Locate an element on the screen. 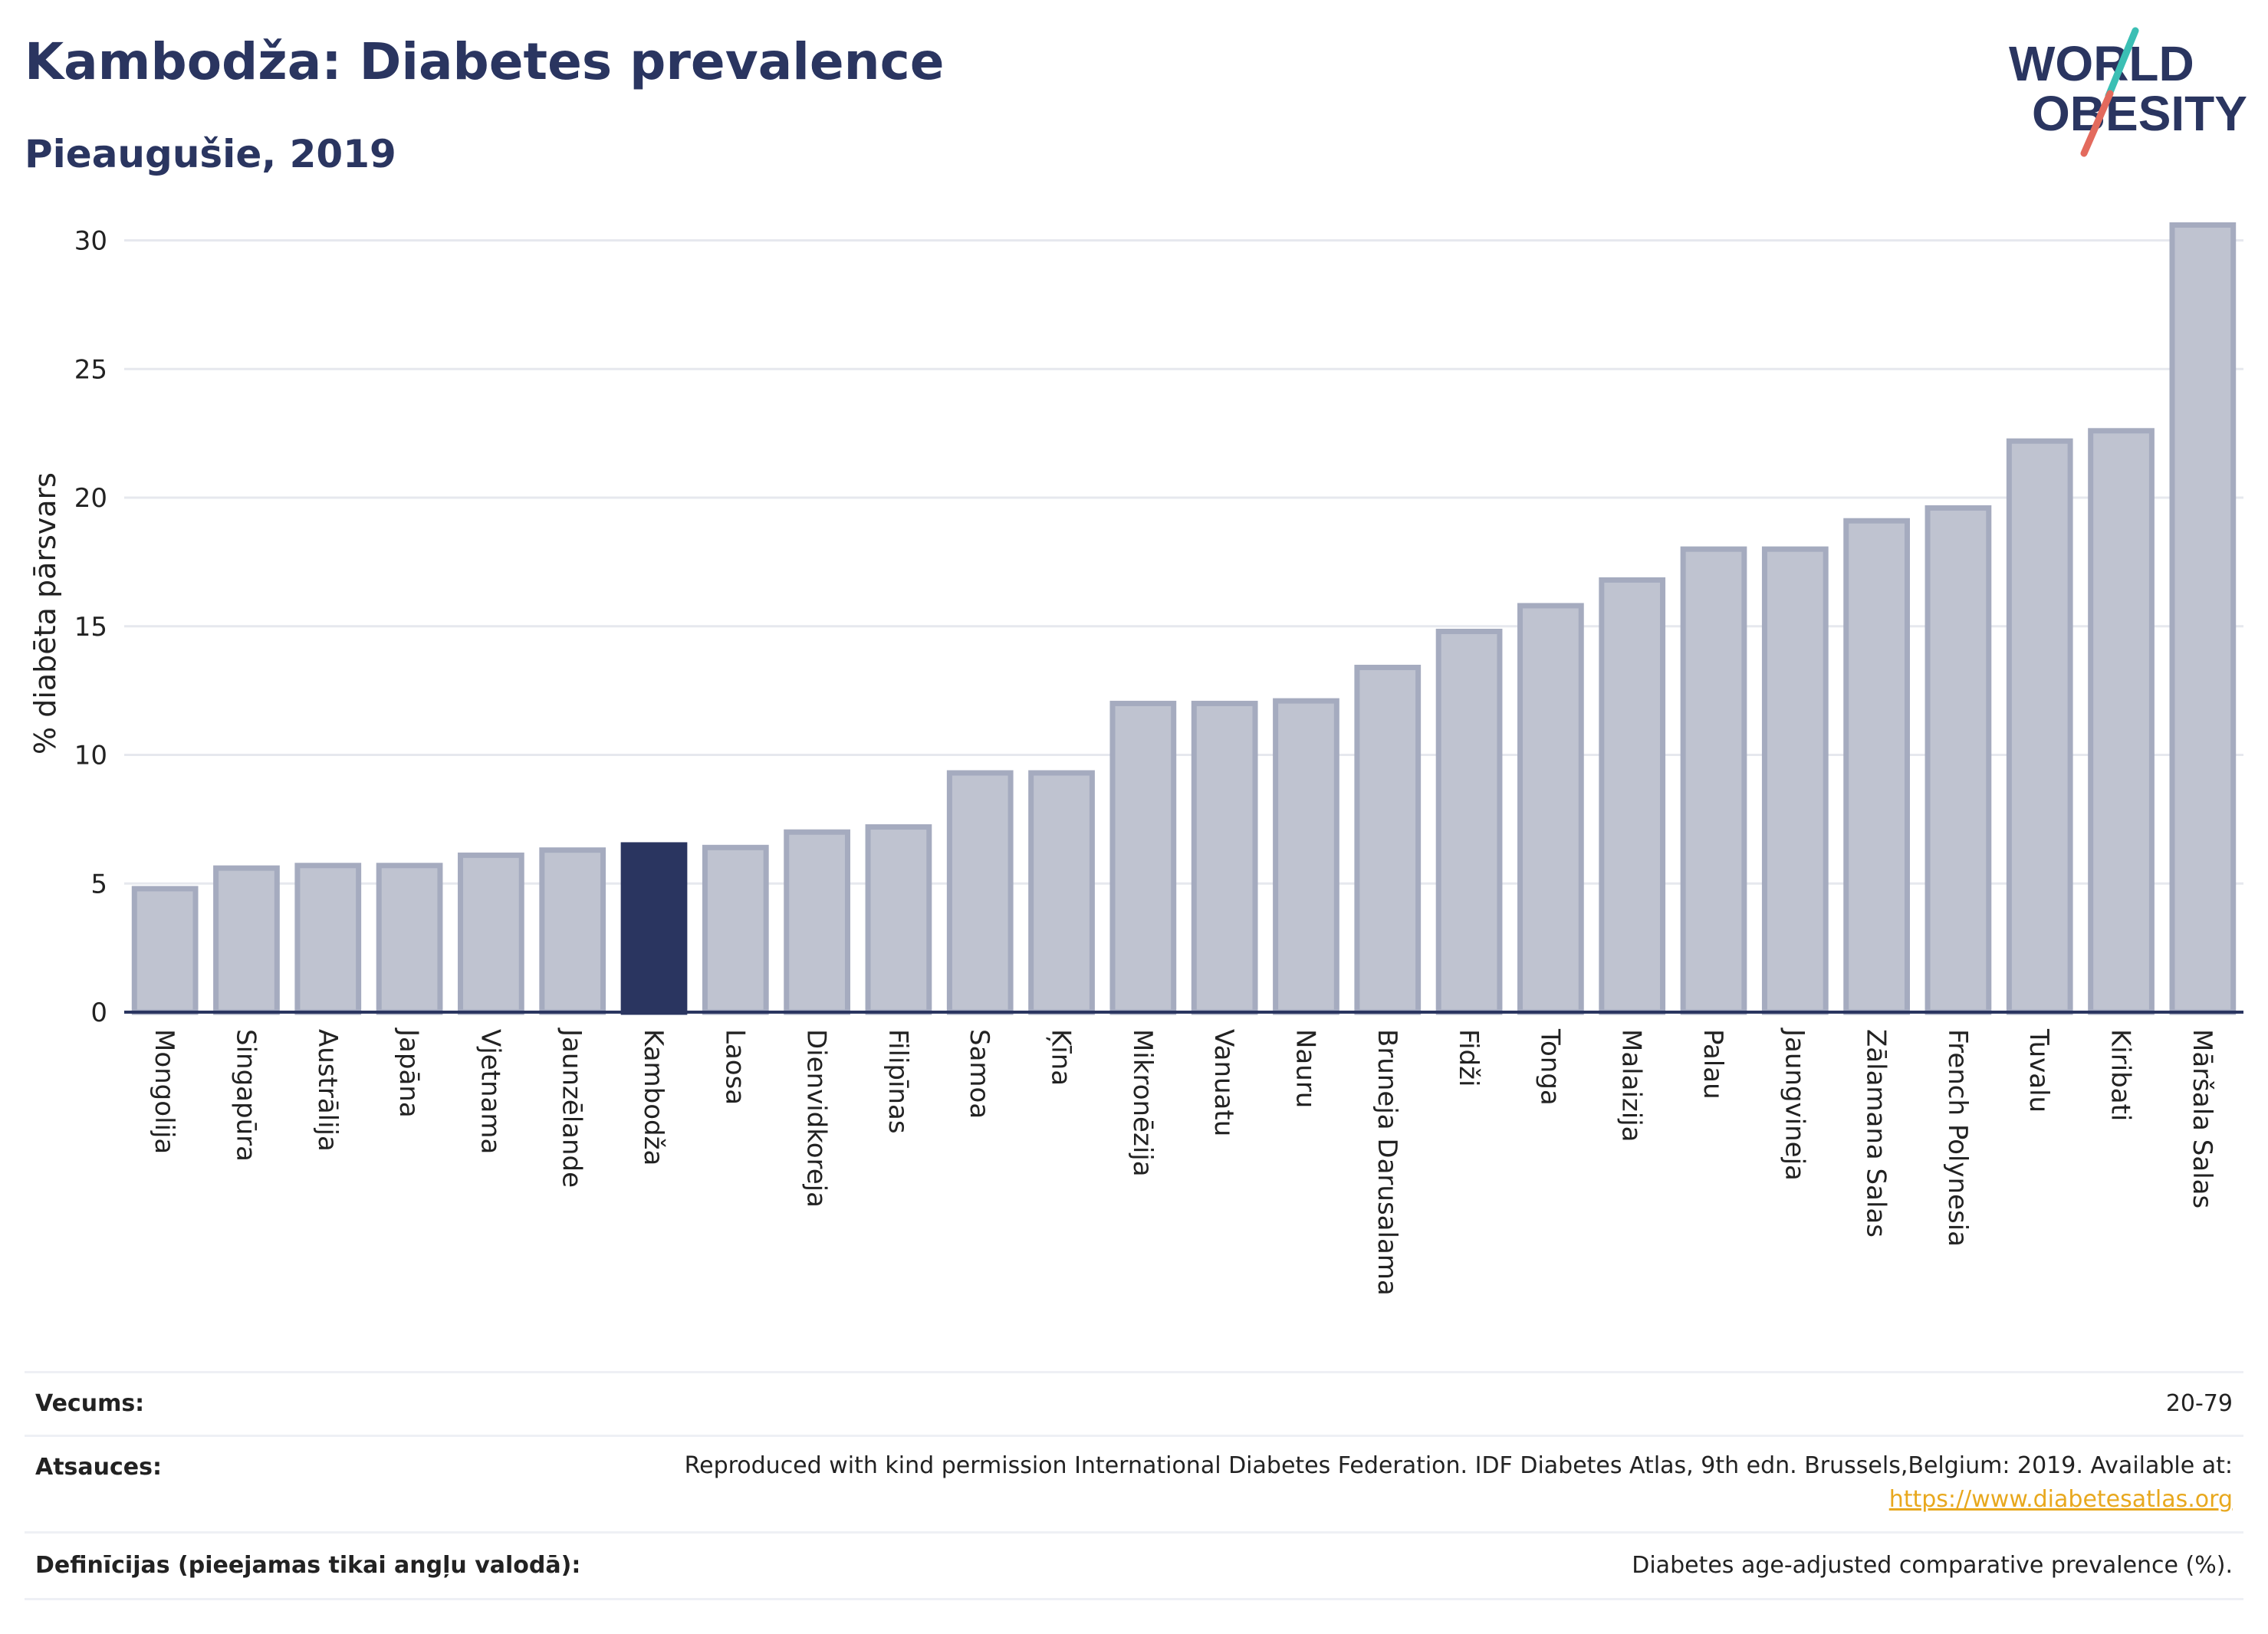 The height and width of the screenshot is (1634, 2268). x-tick-label: Kiribati is located at coordinates (2120, 1075).